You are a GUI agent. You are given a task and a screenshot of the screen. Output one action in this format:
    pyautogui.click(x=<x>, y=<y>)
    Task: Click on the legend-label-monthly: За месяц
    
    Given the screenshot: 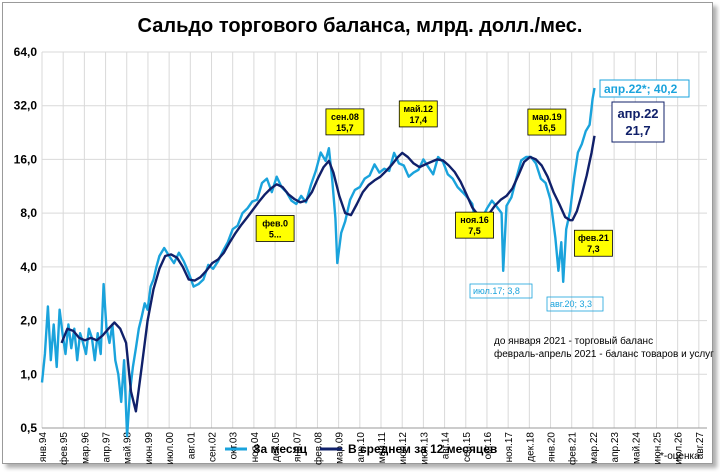 What is the action you would take?
    pyautogui.click(x=280, y=449)
    